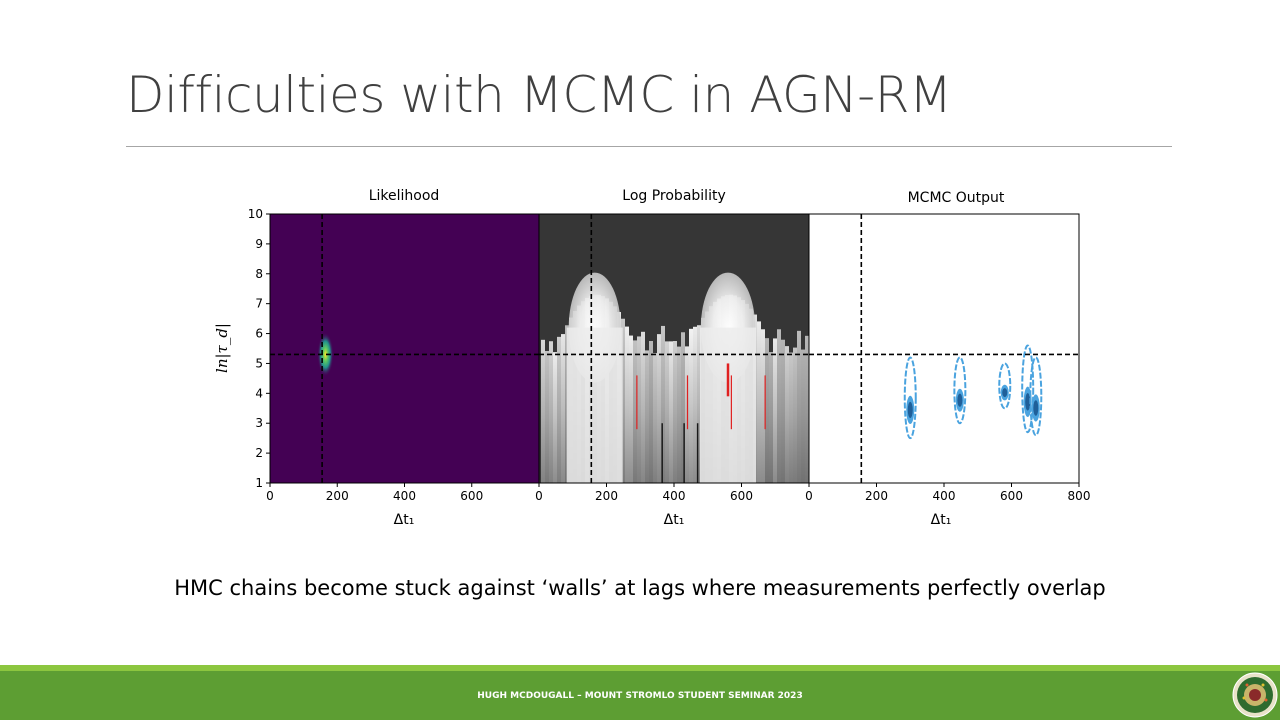 The image size is (1280, 720). Describe the element at coordinates (404, 196) in the screenshot. I see `likelihood-title: Likelihood` at that location.